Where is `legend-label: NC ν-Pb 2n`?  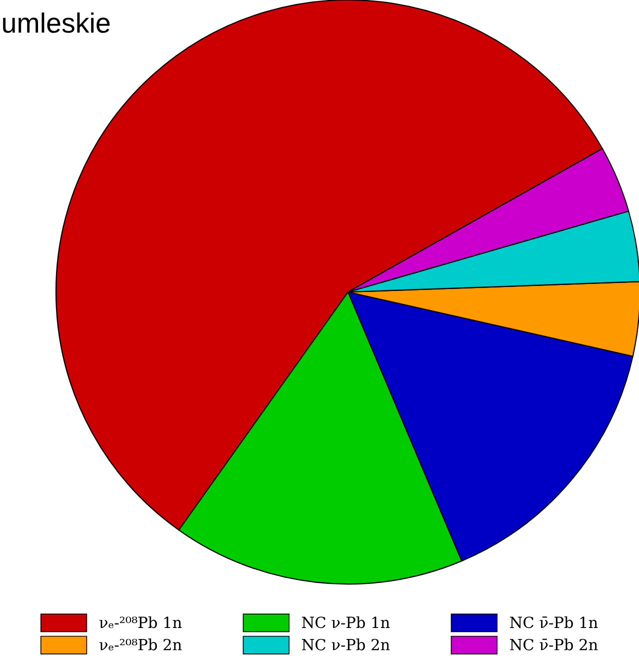
legend-label: NC ν-Pb 2n is located at coordinates (346, 644).